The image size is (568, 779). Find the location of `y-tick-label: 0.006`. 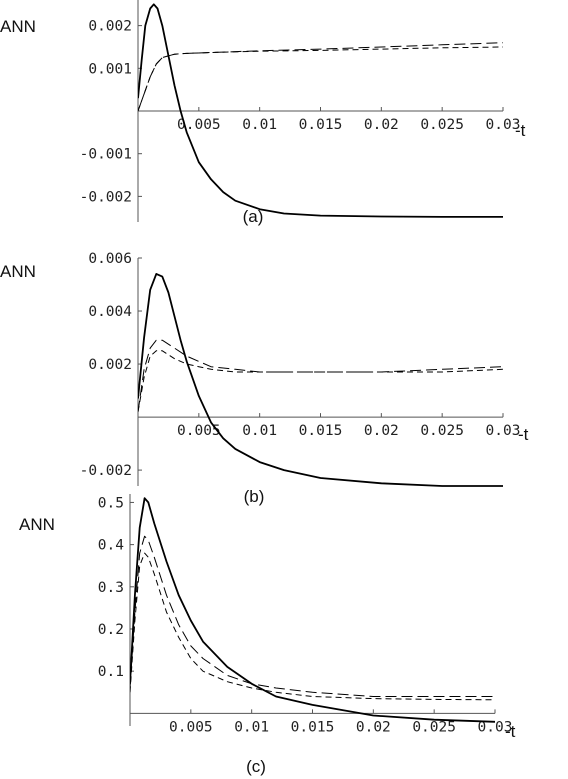

y-tick-label: 0.006 is located at coordinates (110, 259).